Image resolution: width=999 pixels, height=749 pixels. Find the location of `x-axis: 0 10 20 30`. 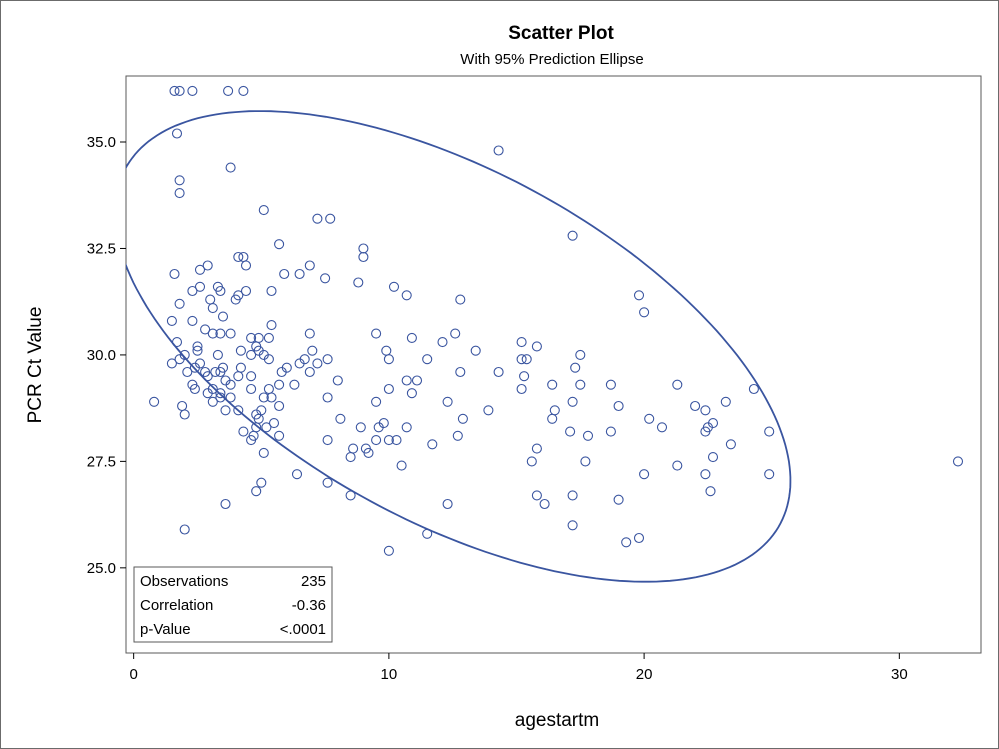

x-axis: 0 10 20 30 is located at coordinates (518, 668).